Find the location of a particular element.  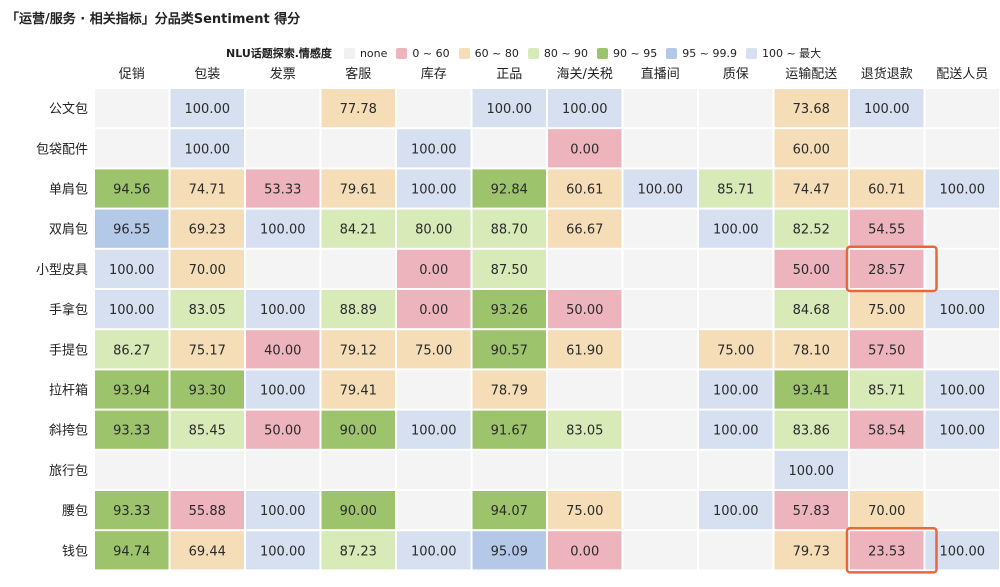

legend-item-100-max: 100 ~ 最大 is located at coordinates (783, 53).